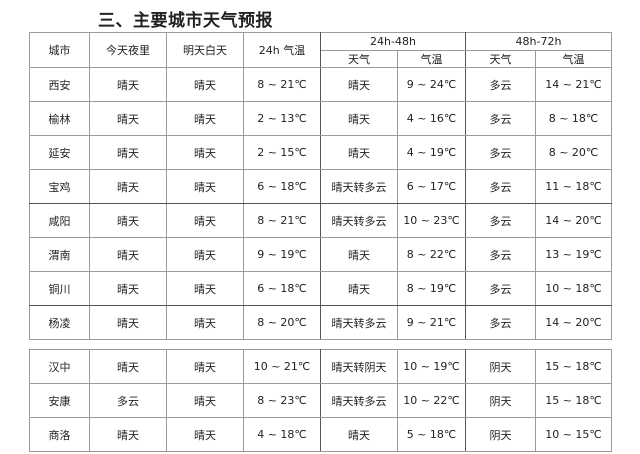 Image resolution: width=640 pixels, height=454 pixels. What do you see at coordinates (431, 118) in the screenshot?
I see `temp-24-48h-cell: 4 ~ 16℃` at bounding box center [431, 118].